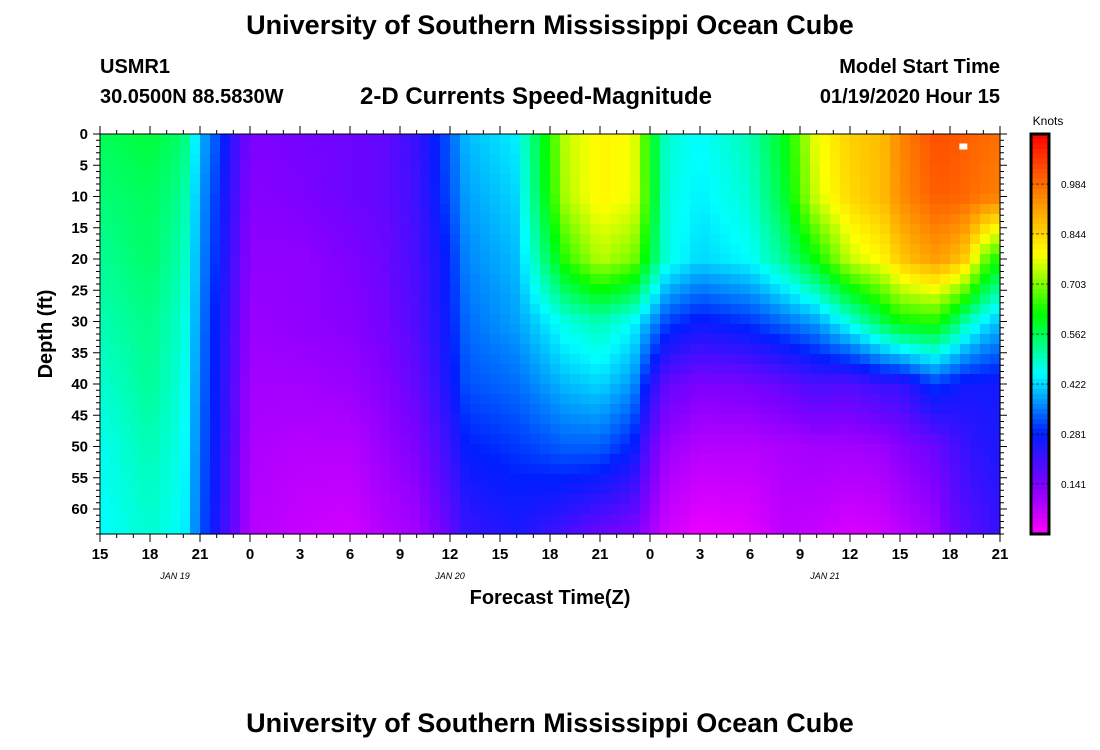 The image size is (1100, 750). I want to click on x-tick-label: 18, so click(150, 554).